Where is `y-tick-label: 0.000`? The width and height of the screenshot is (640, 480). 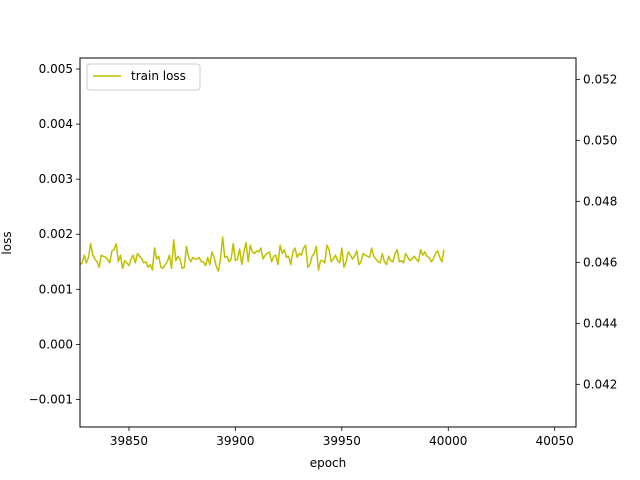 y-tick-label: 0.000 is located at coordinates (56, 344).